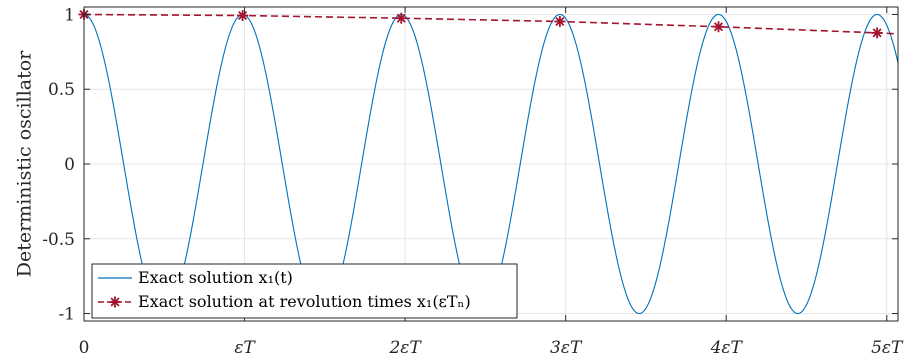 Image resolution: width=904 pixels, height=356 pixels. Describe the element at coordinates (69, 165) in the screenshot. I see `y-tick-label: 0` at that location.